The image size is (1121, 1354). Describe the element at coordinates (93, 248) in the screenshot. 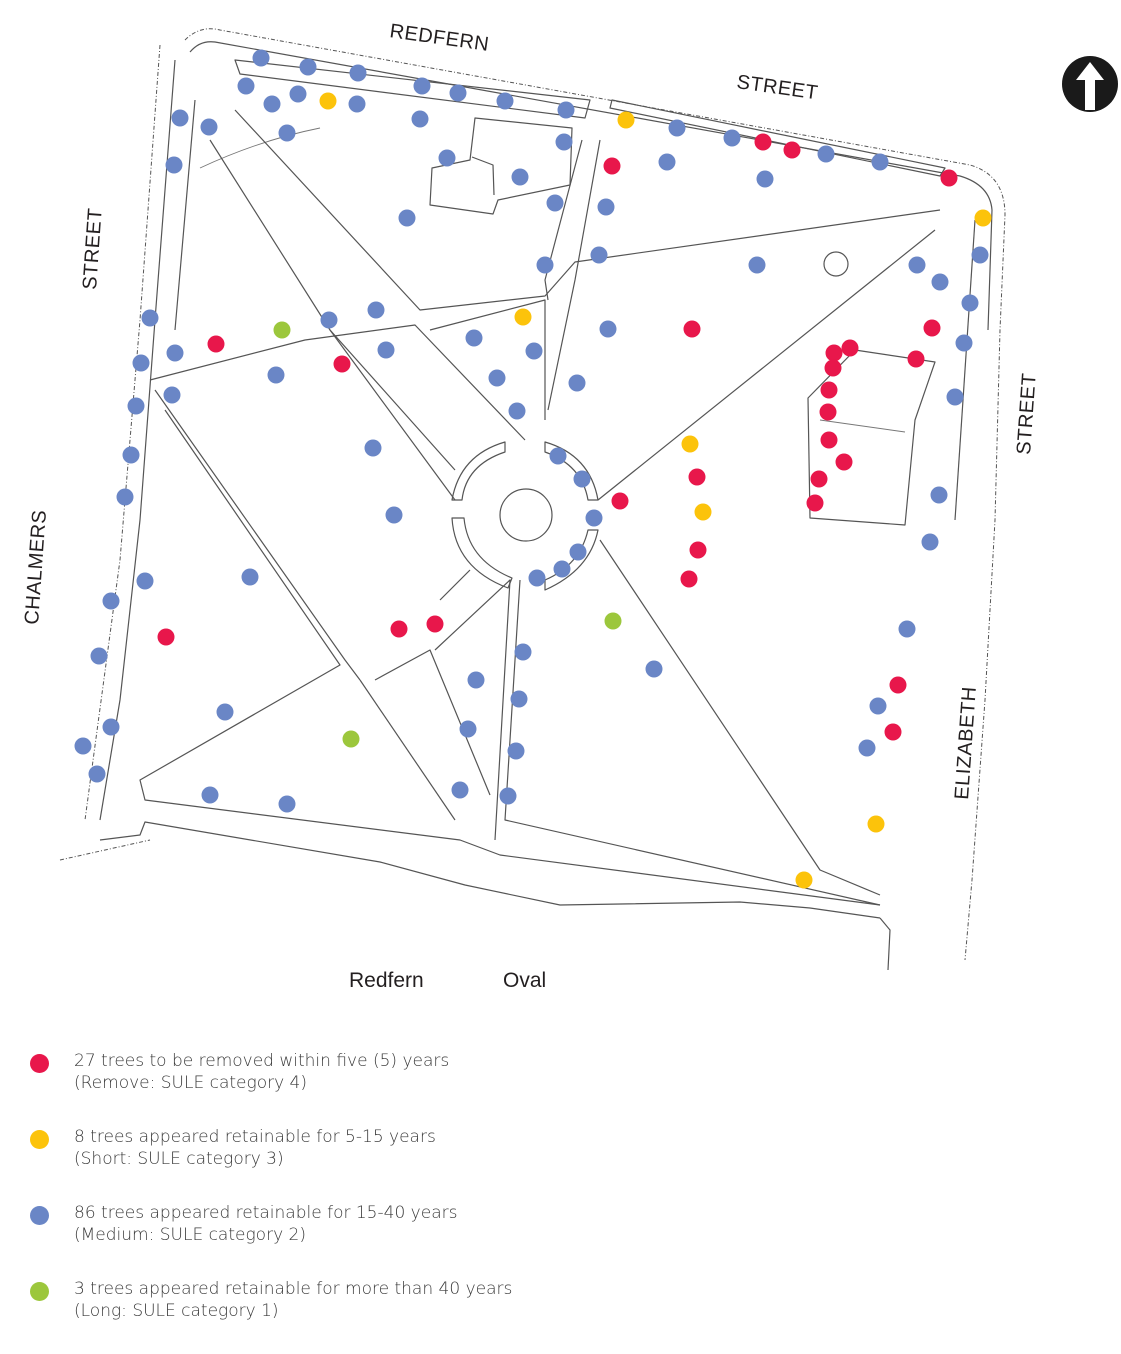

I see `street-label-chalmers-street: STREET` at that location.